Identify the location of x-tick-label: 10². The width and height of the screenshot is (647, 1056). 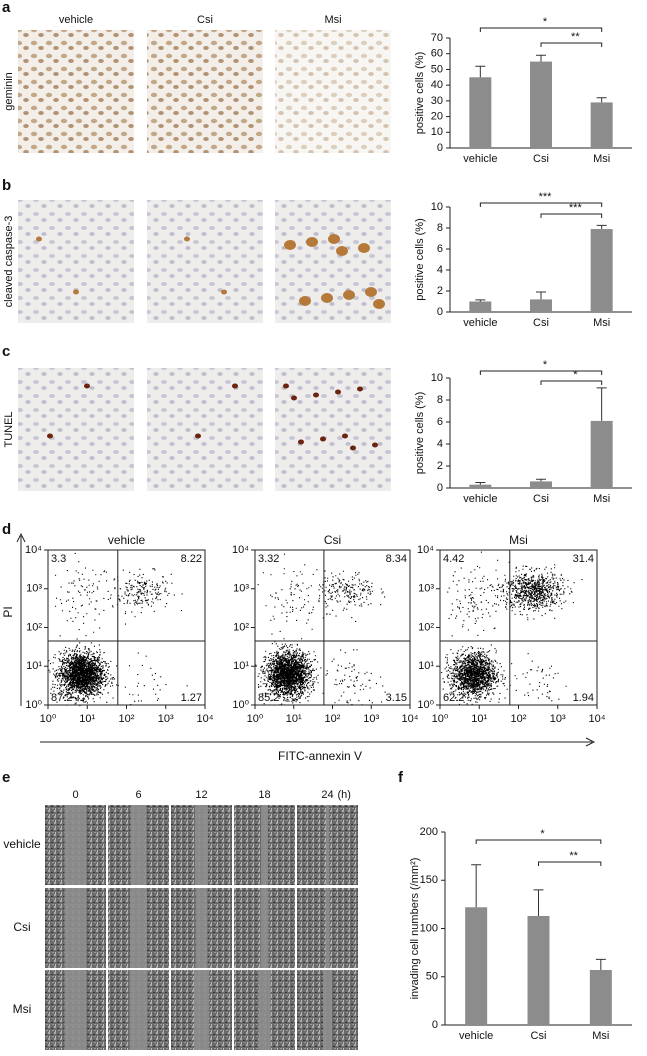
(333, 719).